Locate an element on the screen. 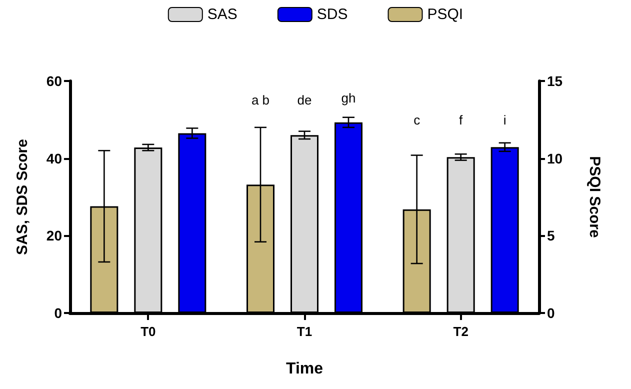 The image size is (631, 389). x-tick-label: T2 is located at coordinates (460, 331).